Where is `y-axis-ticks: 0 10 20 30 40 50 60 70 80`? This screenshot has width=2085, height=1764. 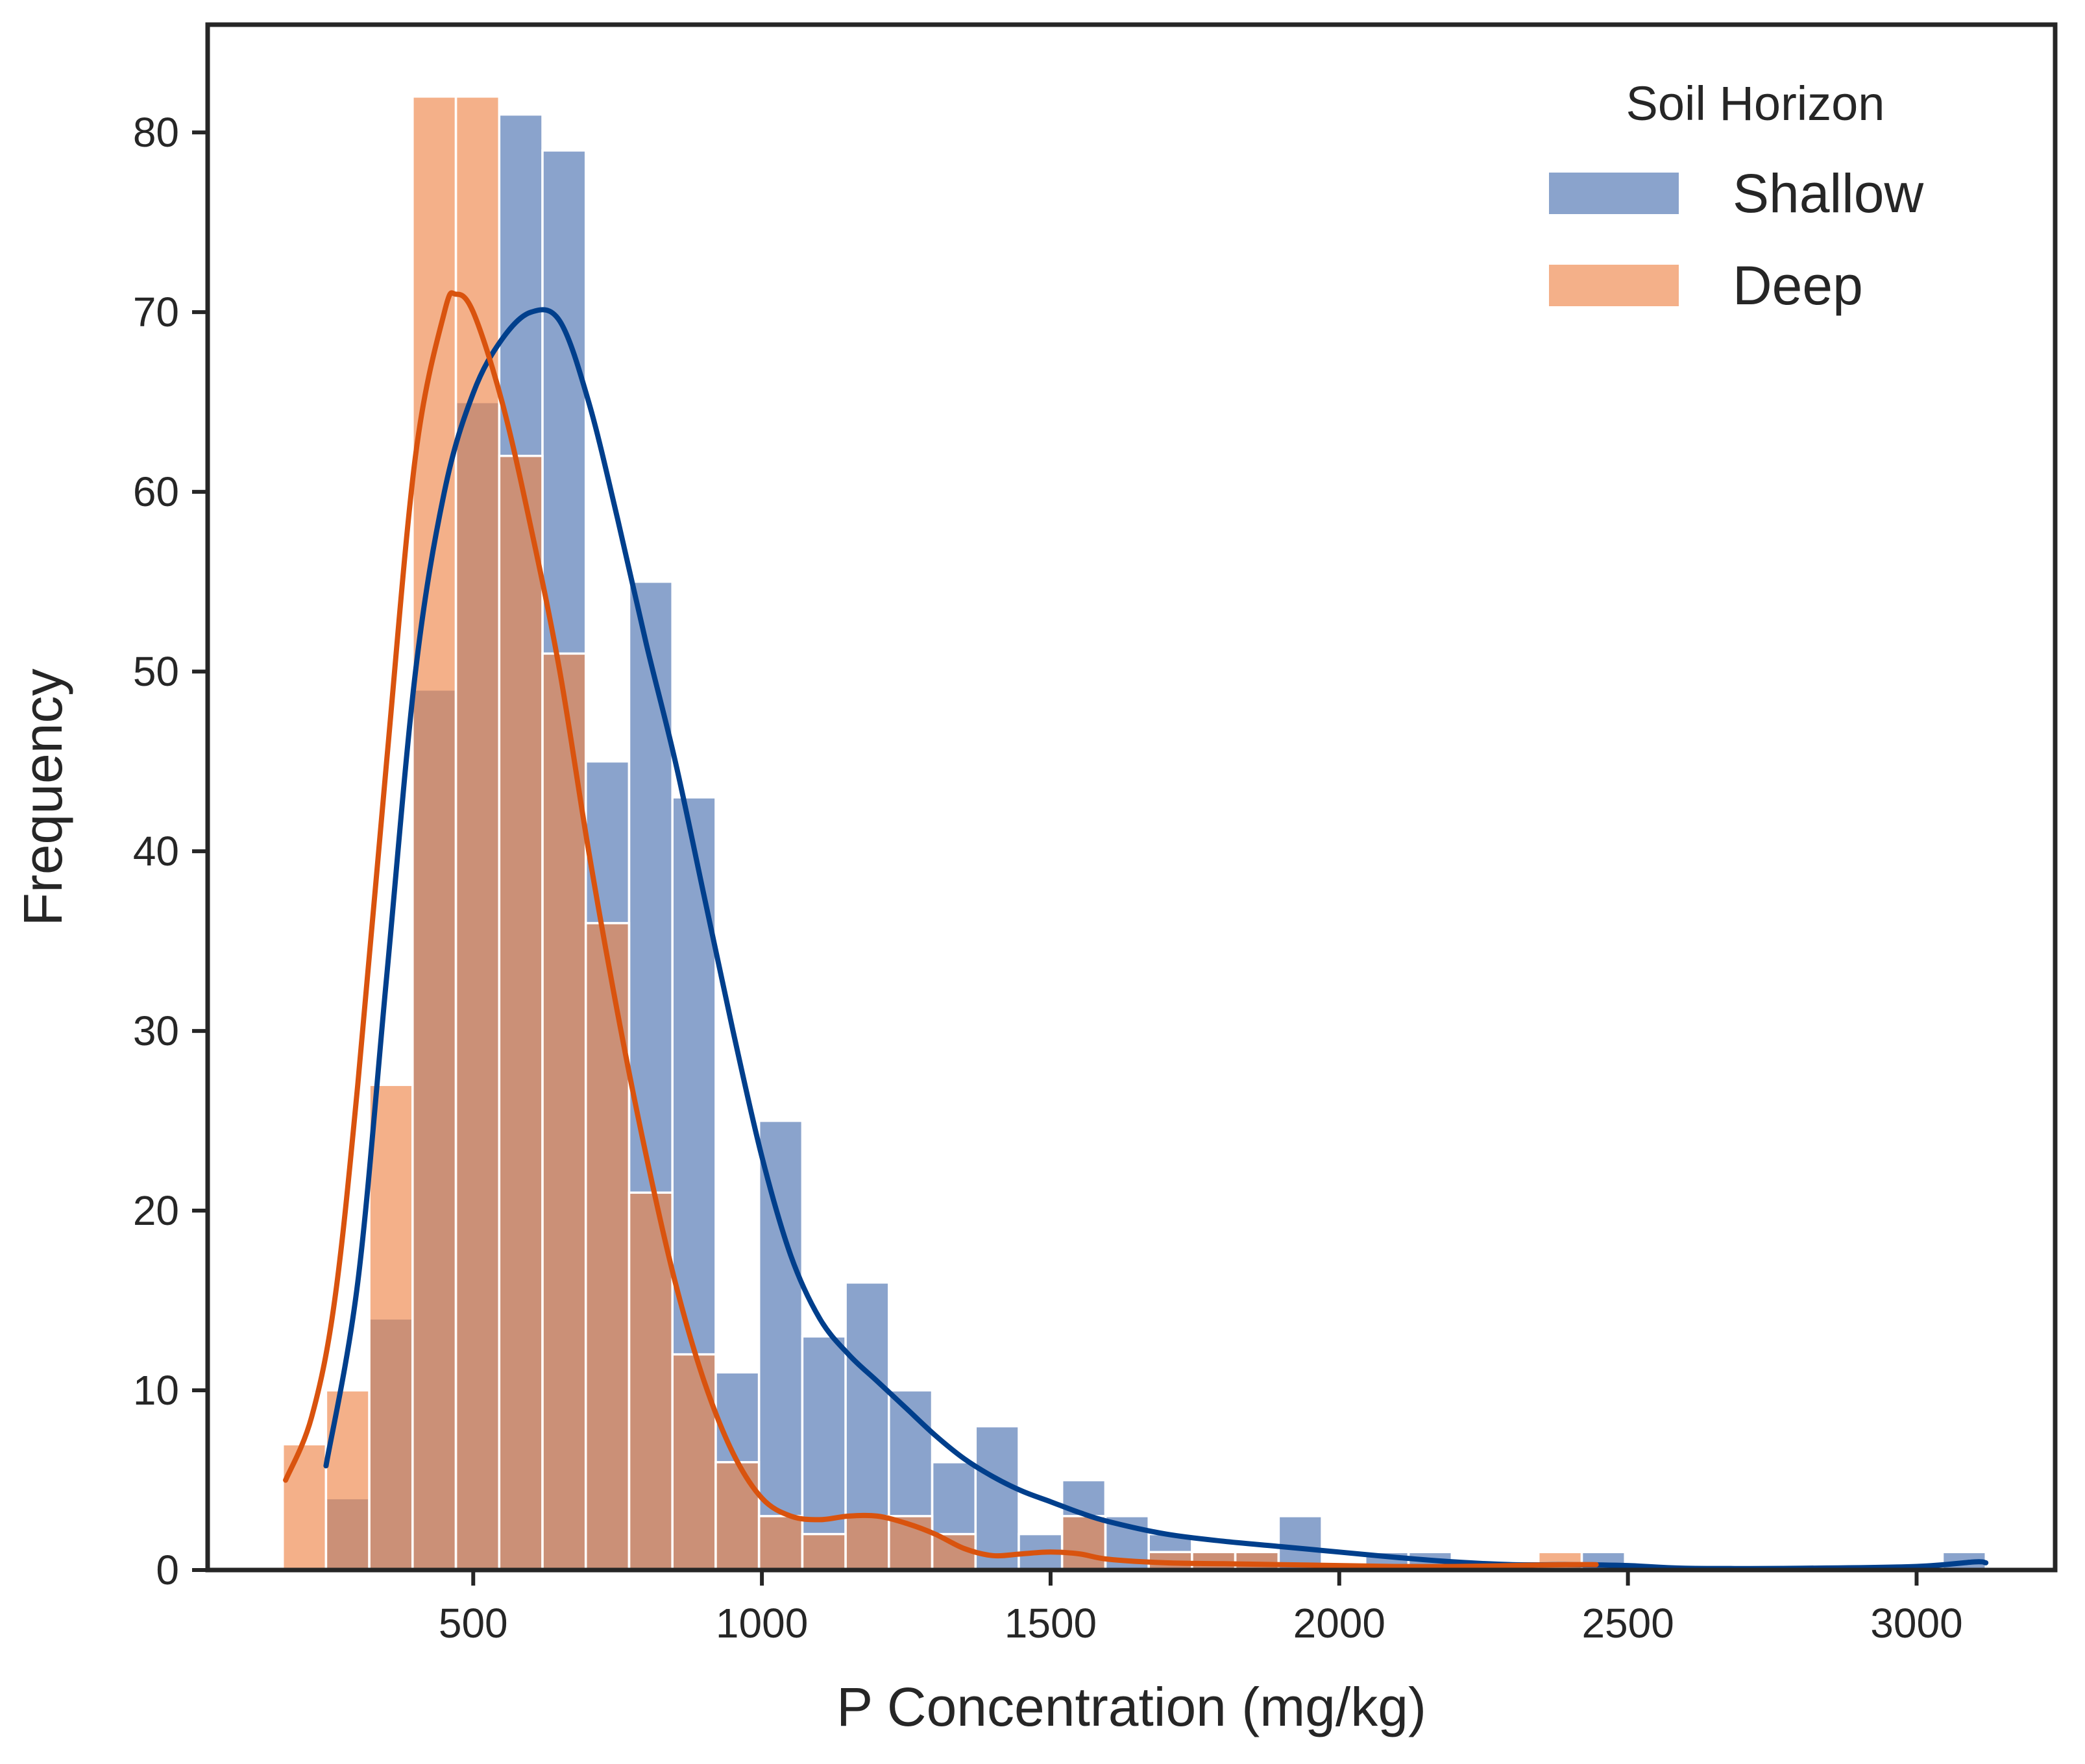 y-axis-ticks: 0 10 20 30 40 50 60 70 80 is located at coordinates (171, 851).